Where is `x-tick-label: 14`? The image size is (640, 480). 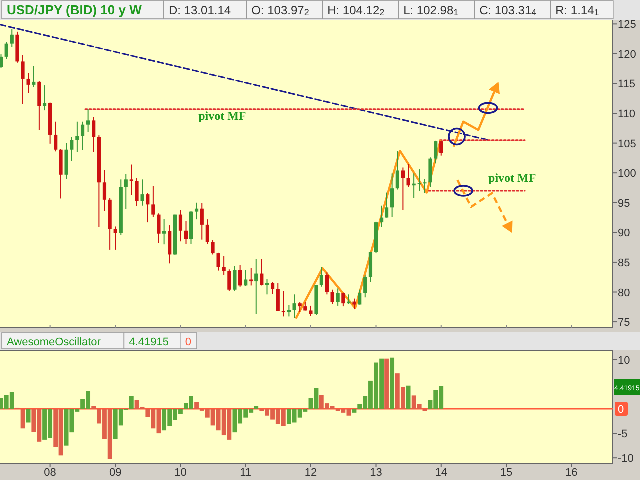 x-tick-label: 14 is located at coordinates (441, 473).